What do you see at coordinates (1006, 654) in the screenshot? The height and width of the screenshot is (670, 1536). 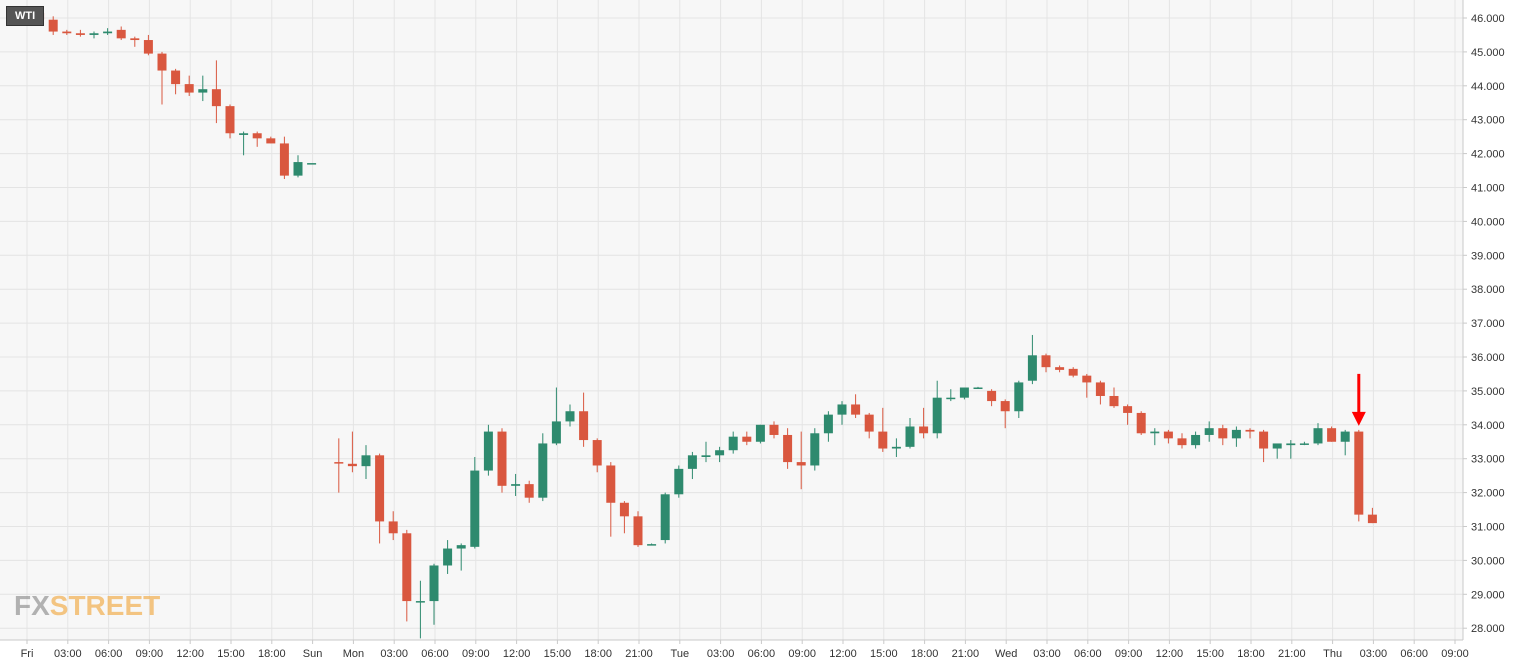 I see `x-tick-label: Wed` at bounding box center [1006, 654].